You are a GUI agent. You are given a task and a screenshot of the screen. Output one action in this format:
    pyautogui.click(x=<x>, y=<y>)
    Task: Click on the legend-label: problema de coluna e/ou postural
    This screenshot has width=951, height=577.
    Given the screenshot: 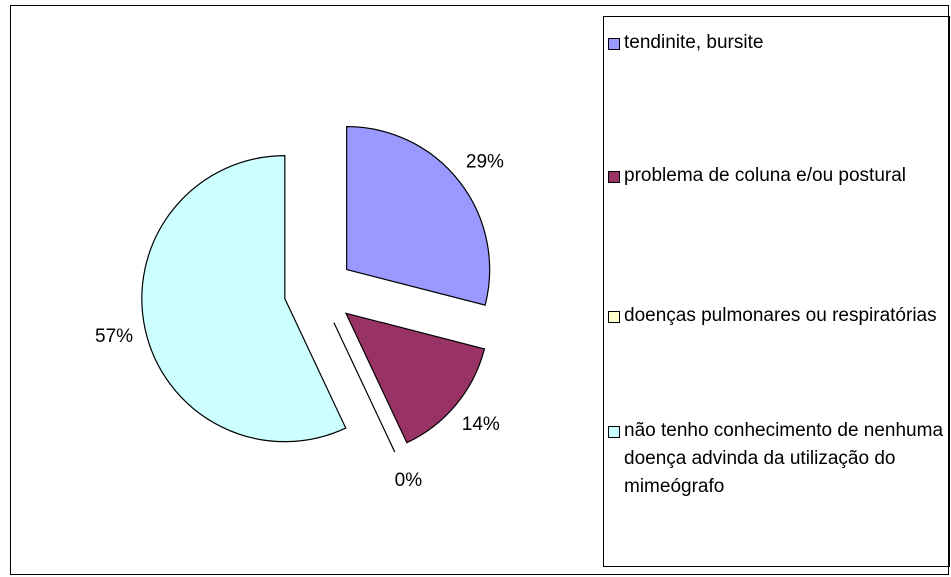 What is the action you would take?
    pyautogui.click(x=765, y=175)
    